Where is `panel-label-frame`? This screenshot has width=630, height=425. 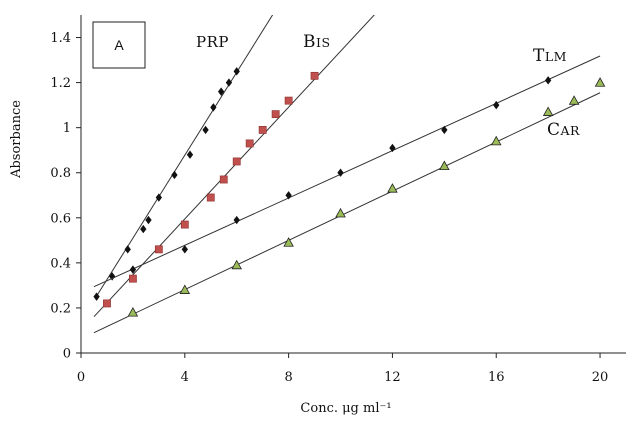
panel-label-frame is located at coordinates (119, 45).